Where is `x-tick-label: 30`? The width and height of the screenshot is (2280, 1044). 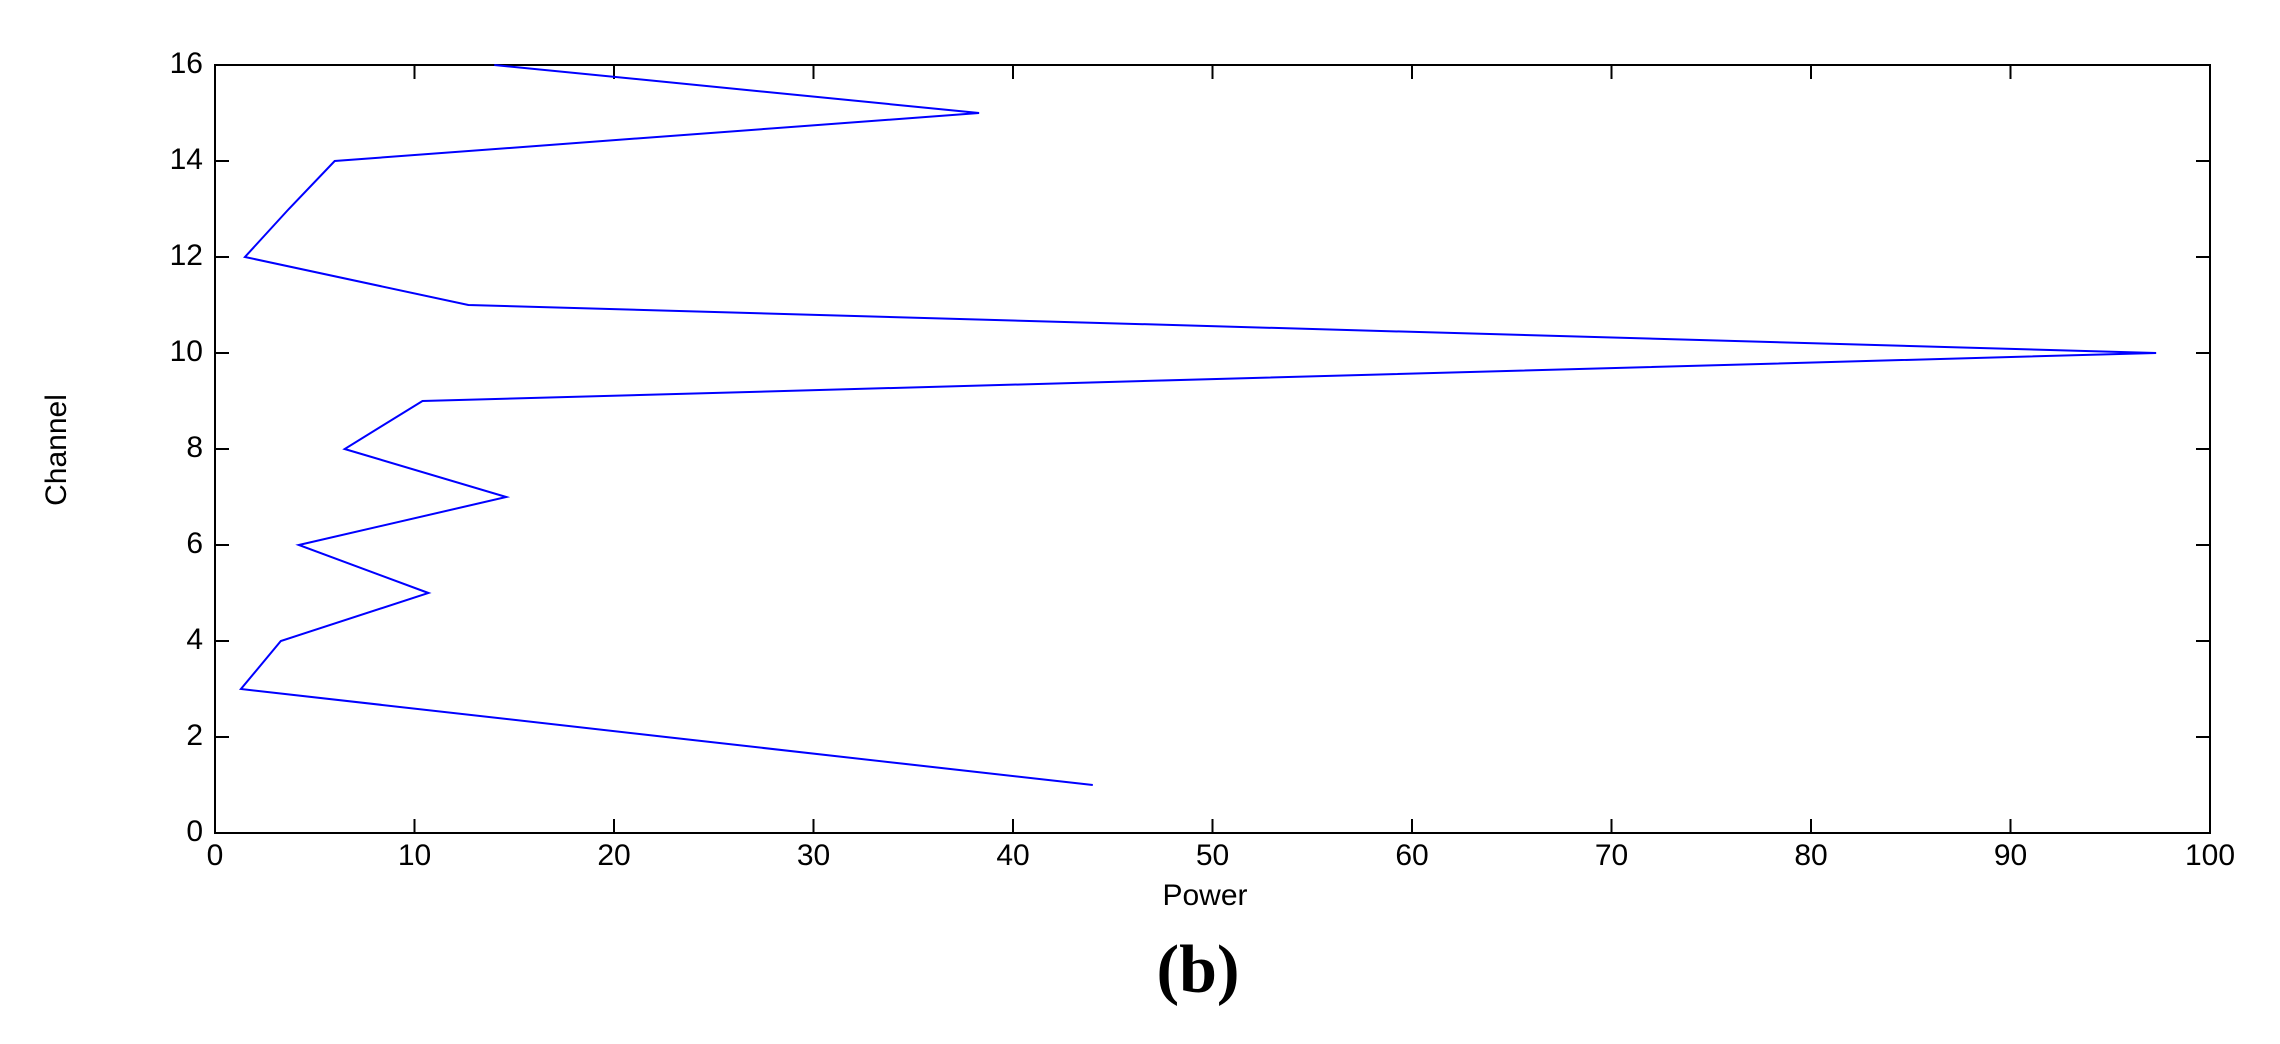 x-tick-label: 30 is located at coordinates (813, 855).